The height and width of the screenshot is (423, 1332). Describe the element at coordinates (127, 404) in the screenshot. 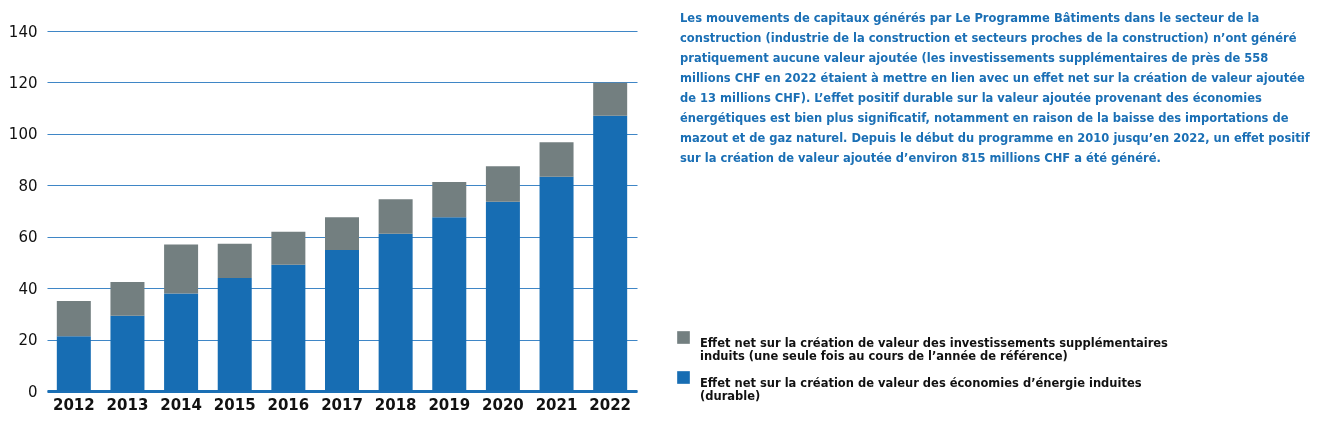

I see `x-tick-label: 2013` at that location.